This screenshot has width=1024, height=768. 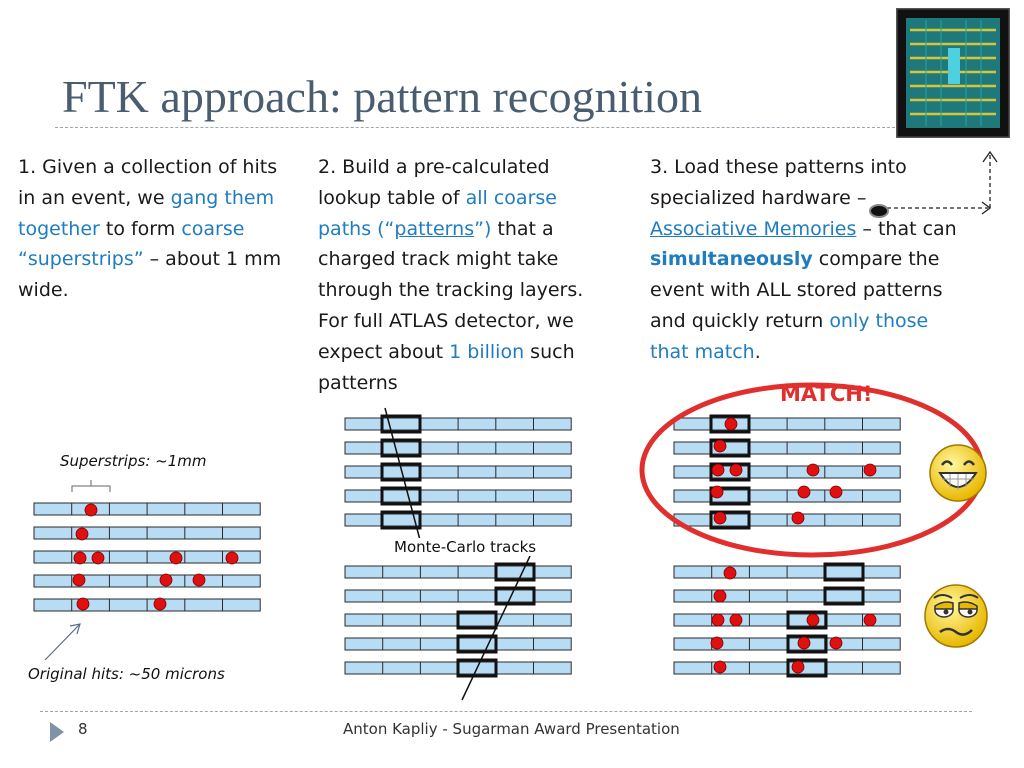 I want to click on step2-highlight-billion: 1 billion, so click(x=487, y=351).